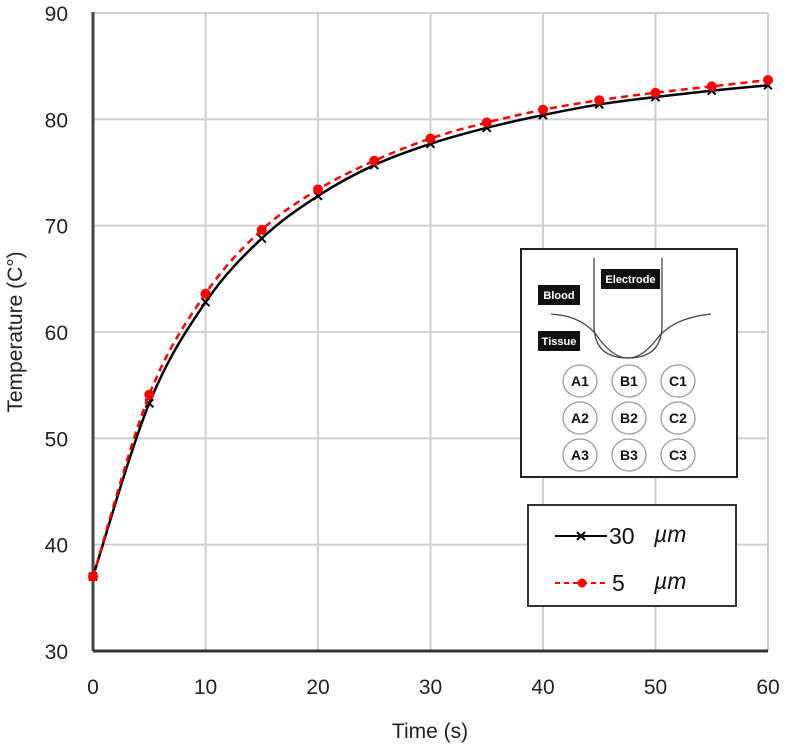  I want to click on point-label: B3, so click(629, 455).